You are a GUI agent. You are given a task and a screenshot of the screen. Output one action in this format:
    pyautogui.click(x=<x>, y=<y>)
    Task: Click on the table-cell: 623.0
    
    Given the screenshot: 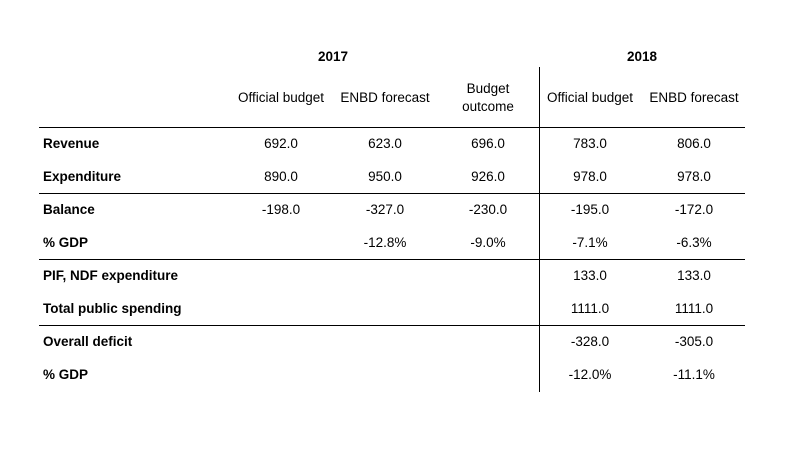 What is the action you would take?
    pyautogui.click(x=385, y=143)
    